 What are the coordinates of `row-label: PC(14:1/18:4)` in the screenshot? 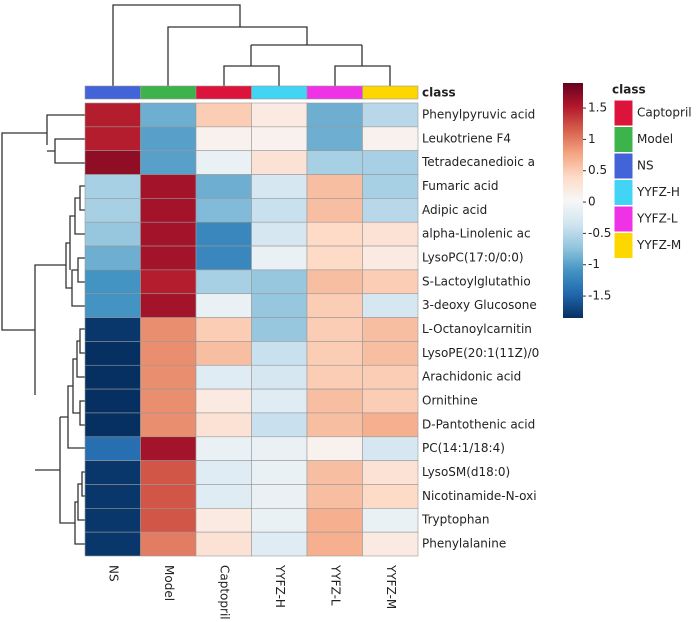 It's located at (463, 448).